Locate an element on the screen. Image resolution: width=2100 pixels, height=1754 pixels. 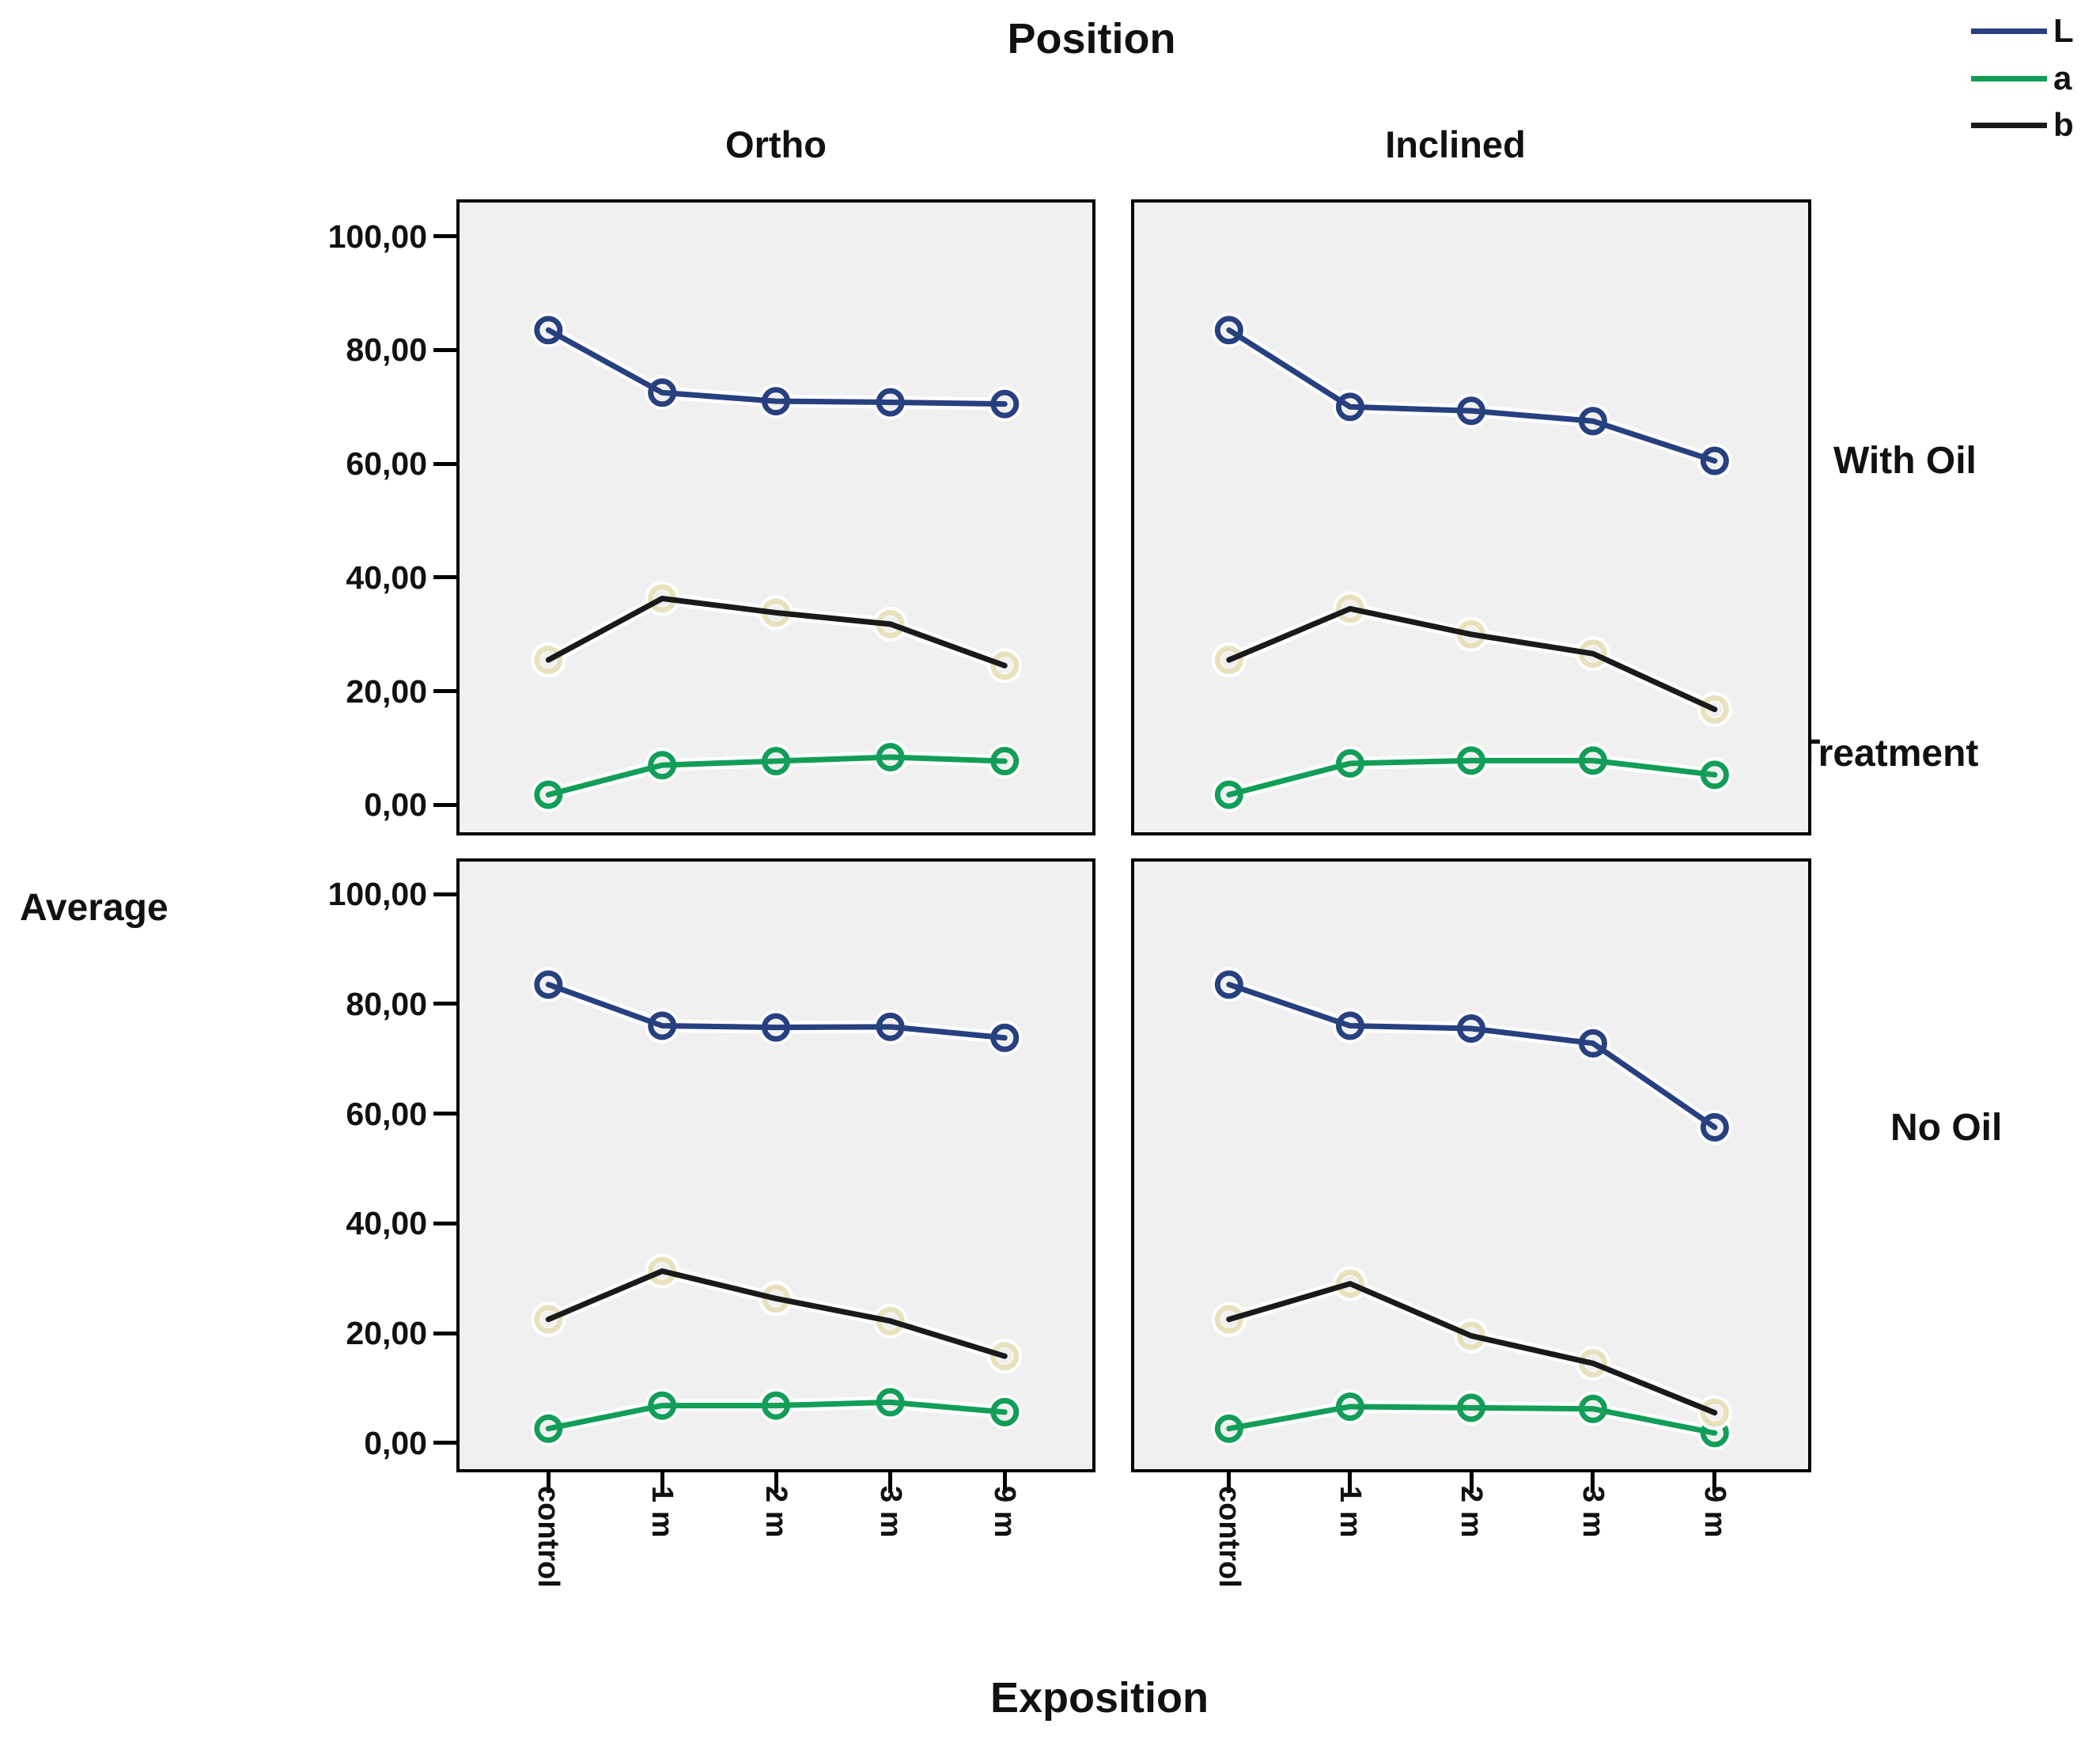
x-axis-title: Exposition is located at coordinates (1099, 1698).